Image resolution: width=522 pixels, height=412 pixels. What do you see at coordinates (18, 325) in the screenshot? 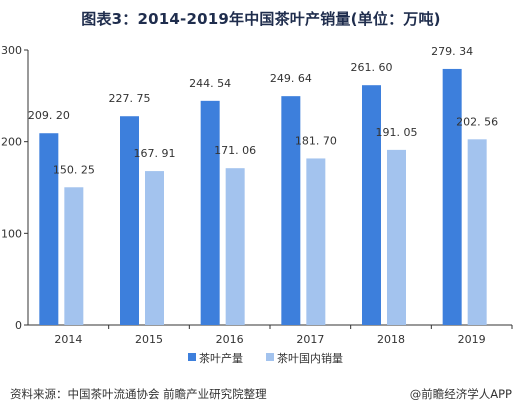
I see `y-tick-label: 0` at bounding box center [18, 325].